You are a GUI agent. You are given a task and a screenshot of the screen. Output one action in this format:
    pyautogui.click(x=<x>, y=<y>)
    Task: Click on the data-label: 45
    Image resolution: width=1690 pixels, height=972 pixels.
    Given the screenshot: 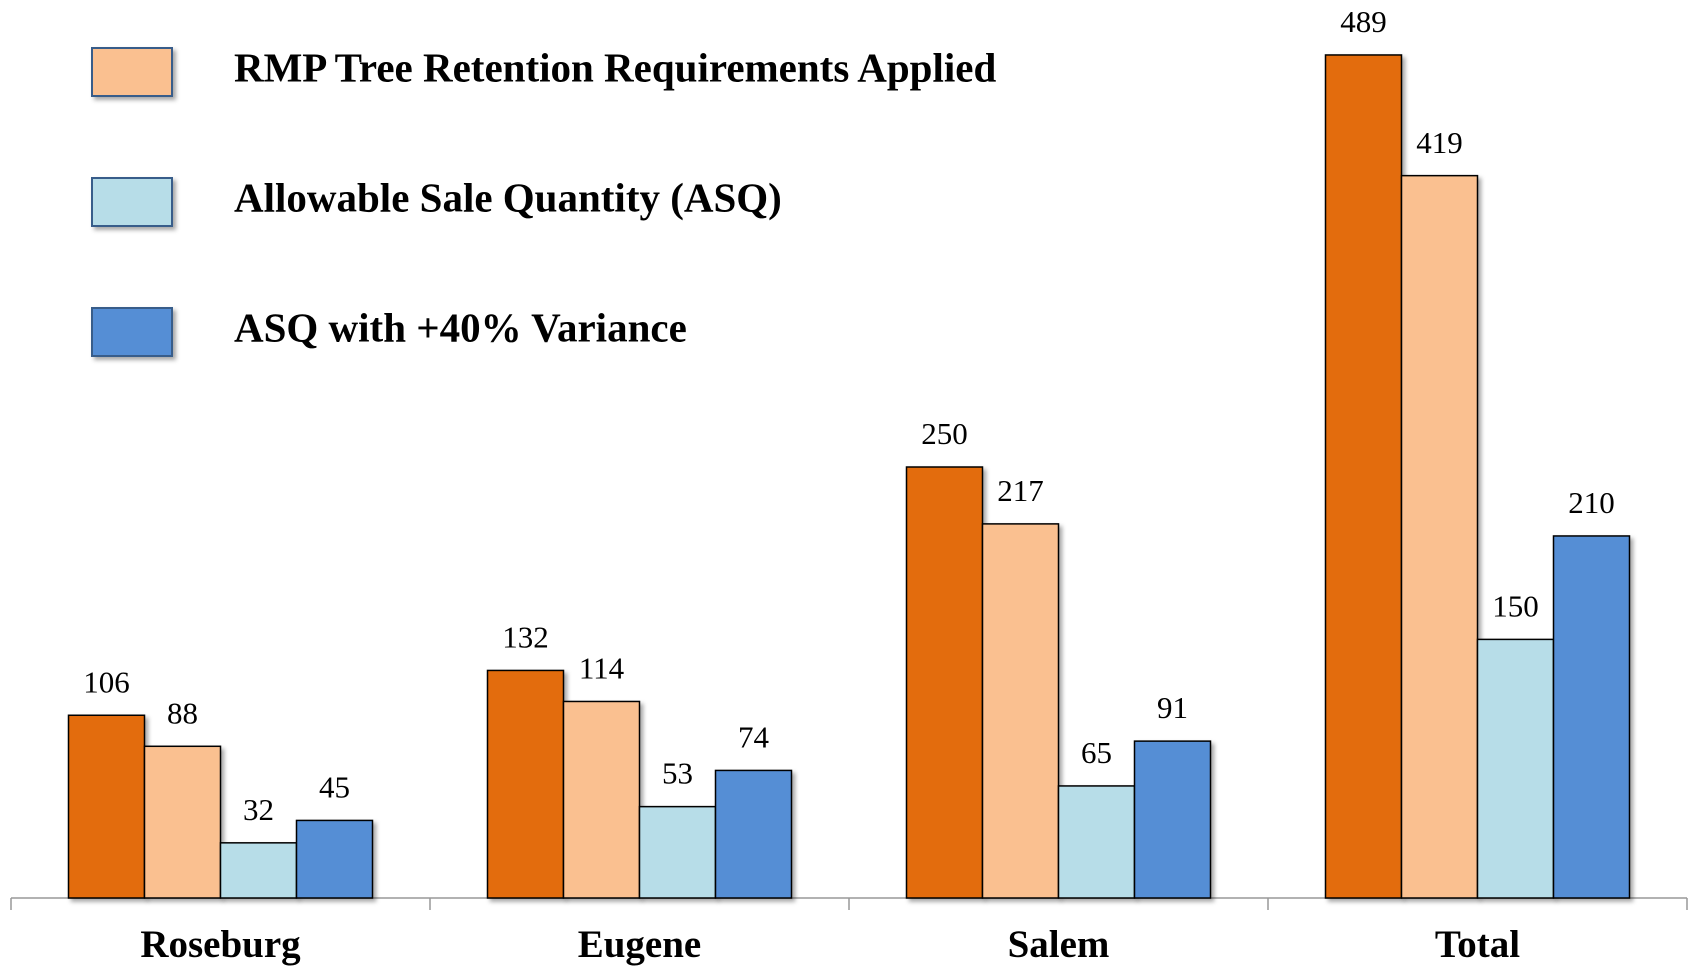 What is the action you would take?
    pyautogui.click(x=334, y=787)
    